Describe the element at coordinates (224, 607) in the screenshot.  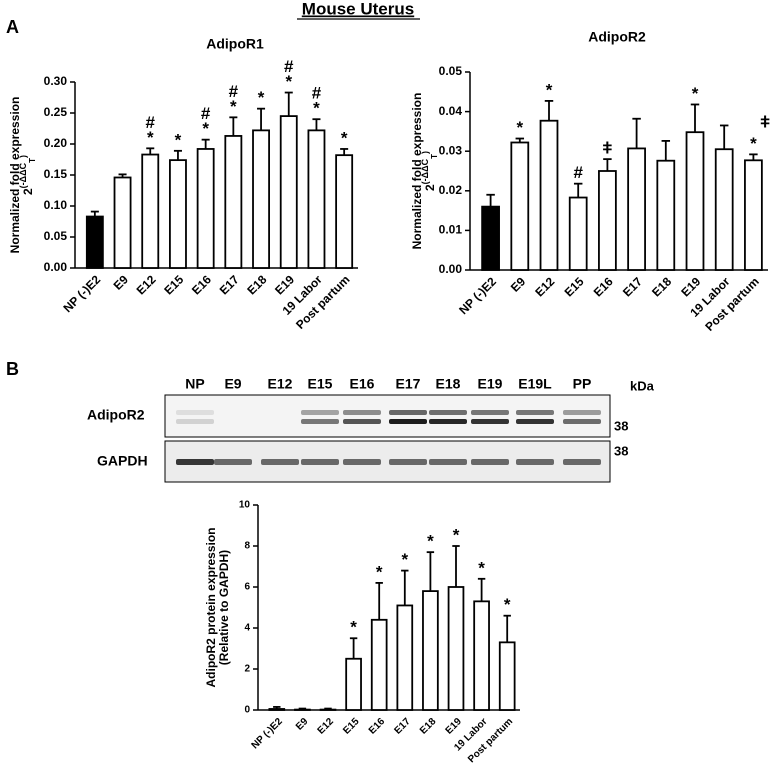
I see `y-axis-label: (Relative to GAPDH)` at that location.